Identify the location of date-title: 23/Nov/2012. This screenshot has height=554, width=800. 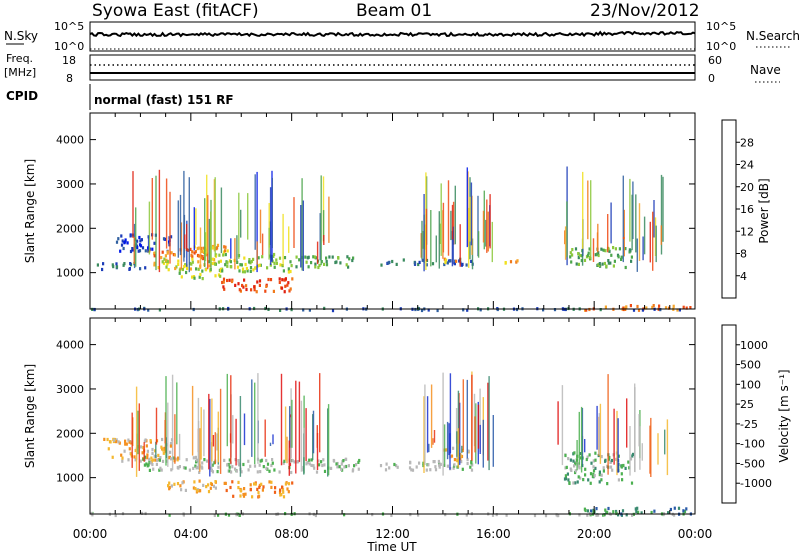
(645, 11).